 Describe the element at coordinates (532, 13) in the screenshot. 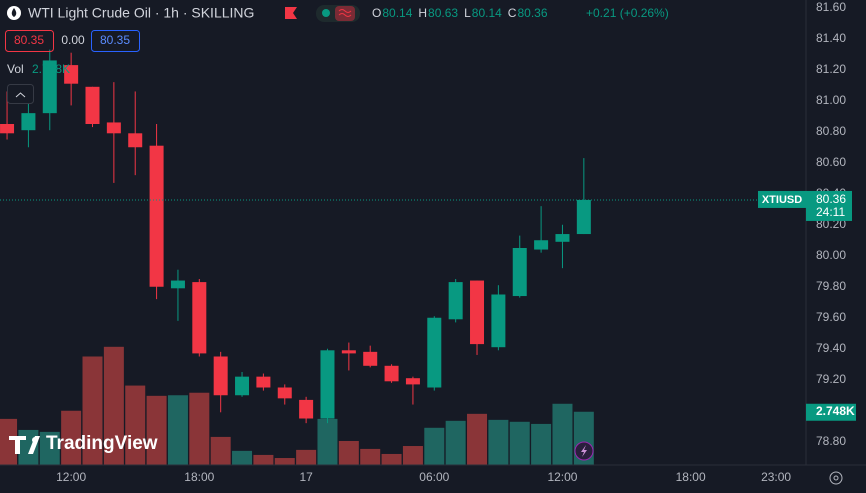

I see `ohlc-value: 80.36` at that location.